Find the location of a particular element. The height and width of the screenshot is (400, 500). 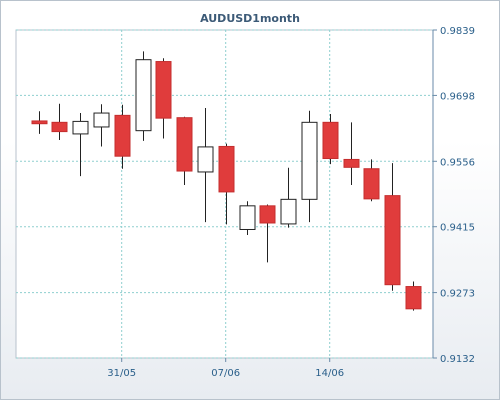

y-tick-label: 0.9556 is located at coordinates (457, 162).